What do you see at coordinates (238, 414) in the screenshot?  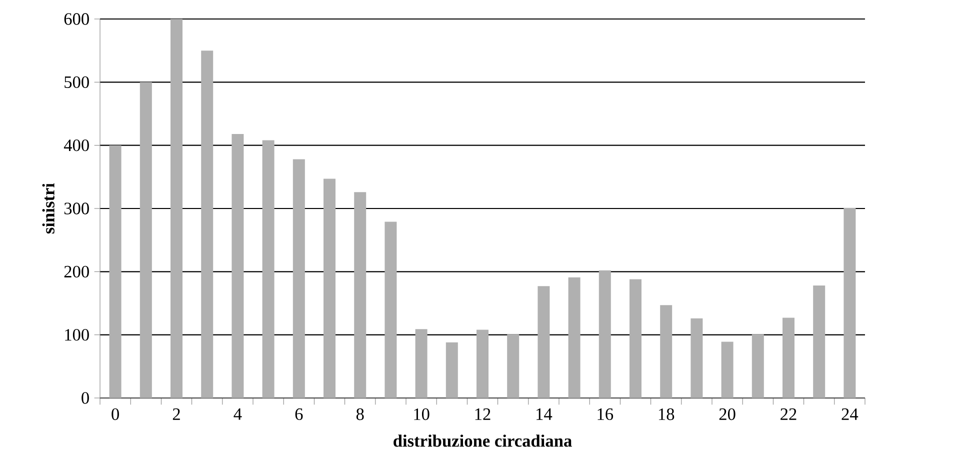 I see `x-tick-label: 4` at bounding box center [238, 414].